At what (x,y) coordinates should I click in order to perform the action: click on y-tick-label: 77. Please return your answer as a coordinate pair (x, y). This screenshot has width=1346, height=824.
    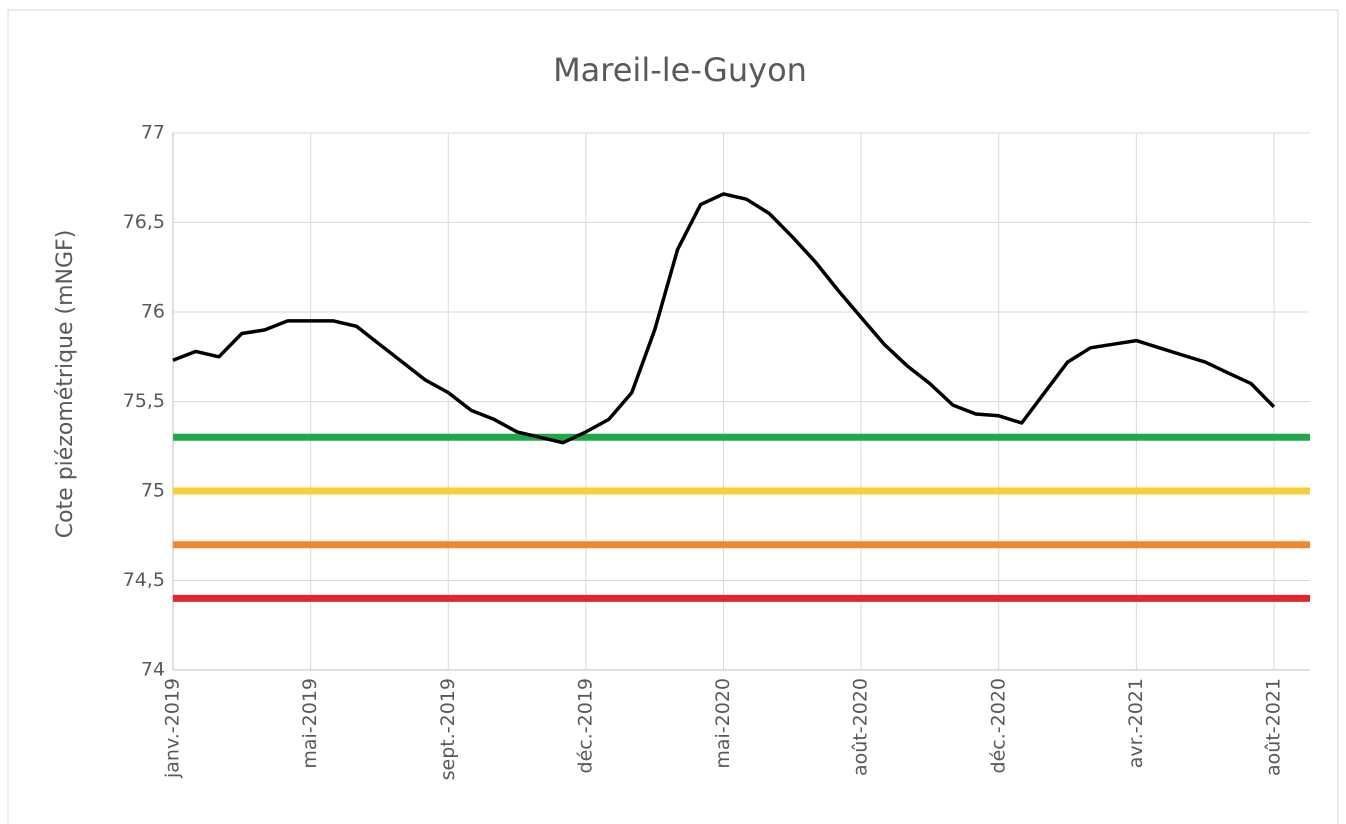
    Looking at the image, I should click on (153, 133).